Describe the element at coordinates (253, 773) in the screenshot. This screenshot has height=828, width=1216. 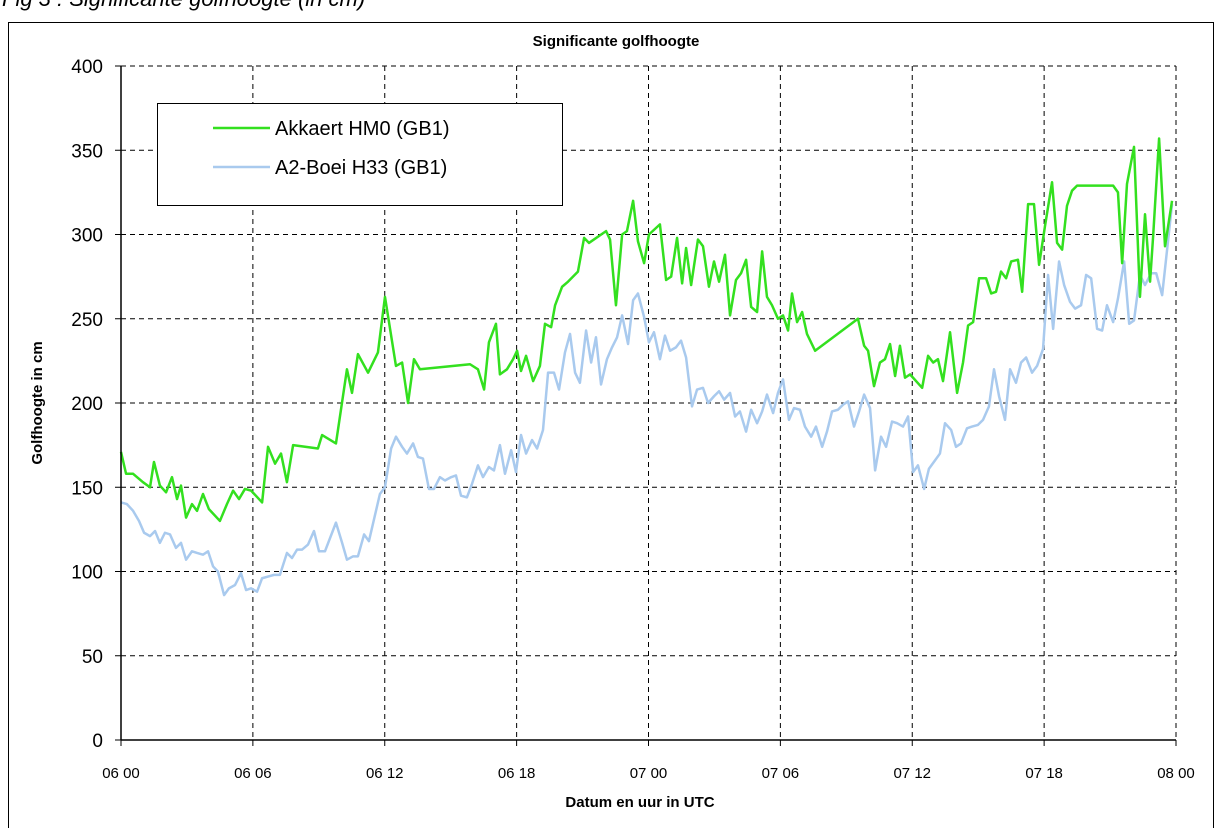
I see `x-tick-label: 06 06` at that location.